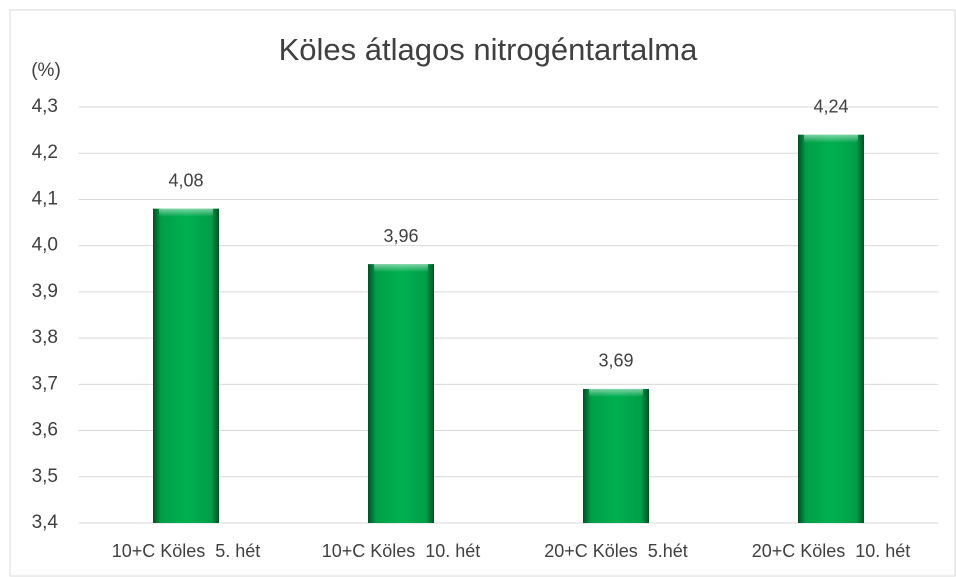  I want to click on y-tick-label: 3,4, so click(45, 522).